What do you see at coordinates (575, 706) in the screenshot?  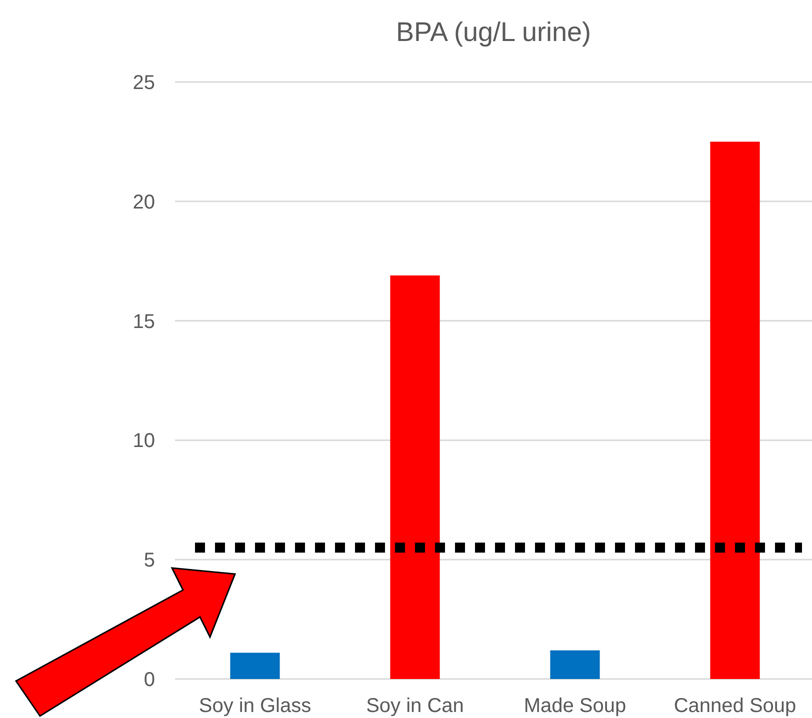 I see `x-tick-label: Made Soup` at bounding box center [575, 706].